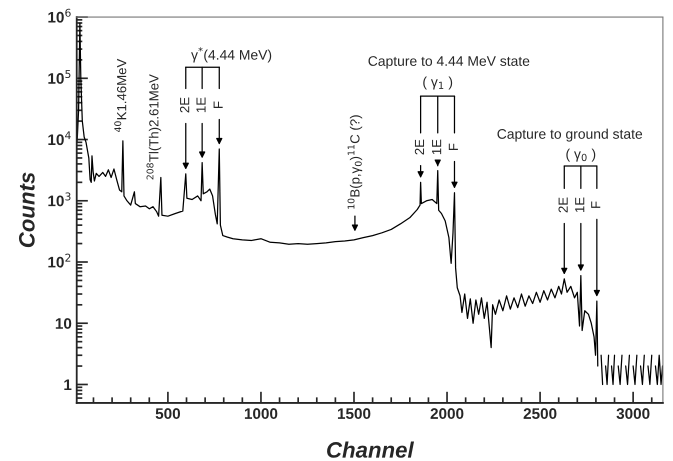 The height and width of the screenshot is (461, 673). I want to click on annotation: Capture to ground state, so click(569, 135).